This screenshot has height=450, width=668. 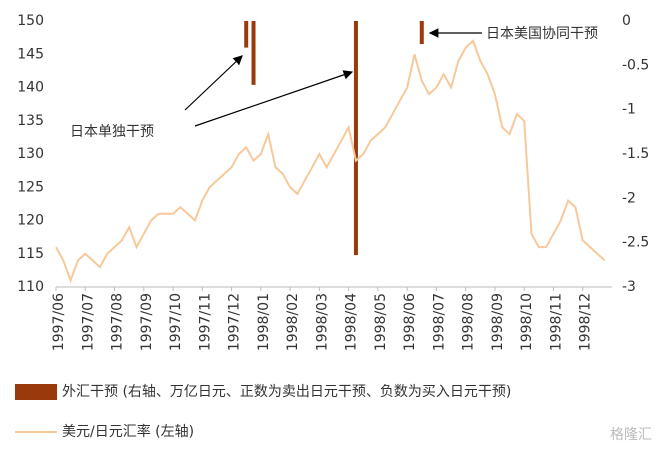 What do you see at coordinates (629, 110) in the screenshot?
I see `y2-tick-label: -1` at bounding box center [629, 110].